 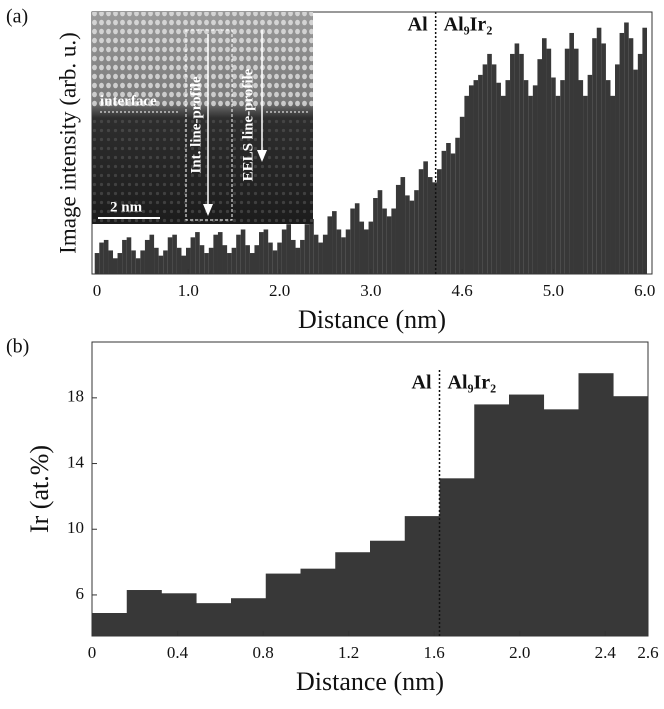 What do you see at coordinates (262, 156) in the screenshot?
I see `arrow-head` at bounding box center [262, 156].